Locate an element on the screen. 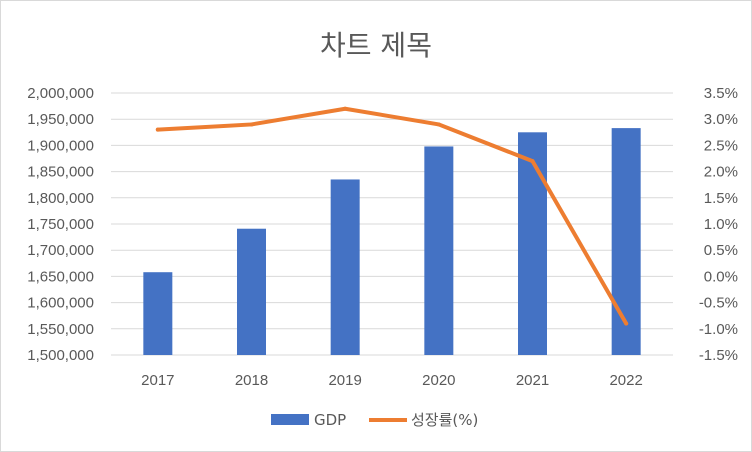 This screenshot has width=752, height=452. left-tick-label: 1,850,000 is located at coordinates (60, 172).